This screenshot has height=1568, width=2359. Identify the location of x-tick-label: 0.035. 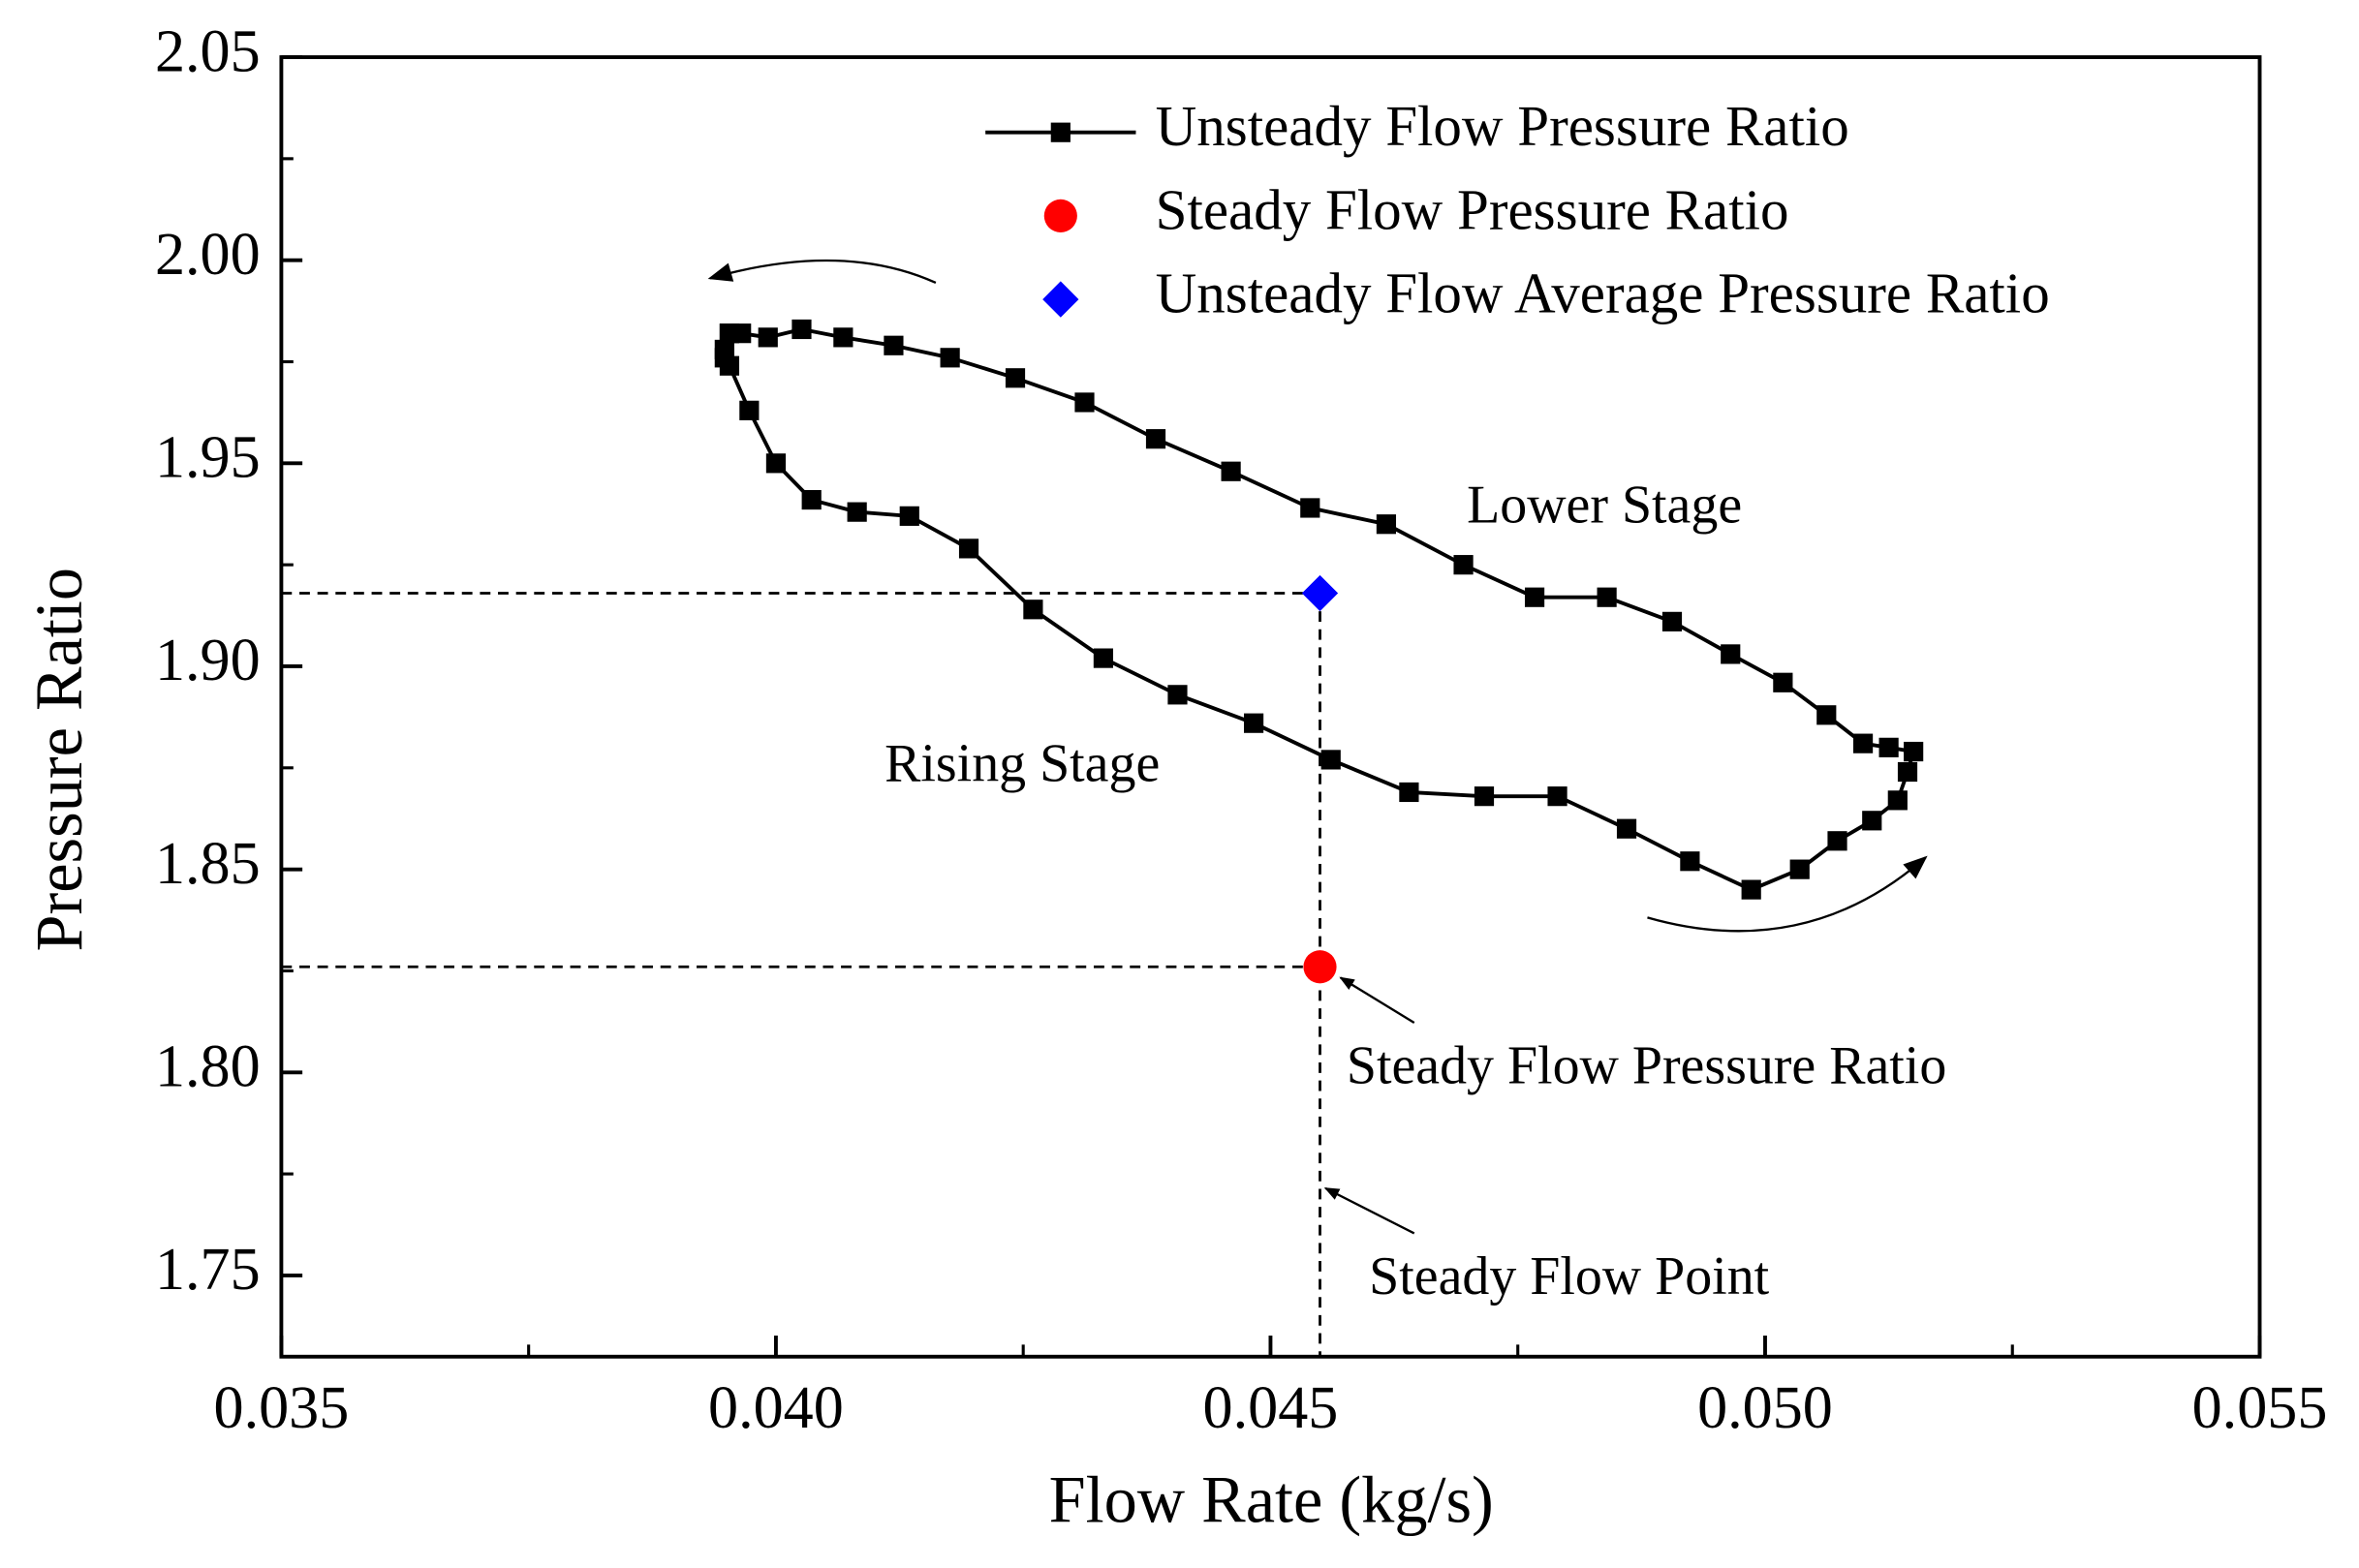
(282, 1408).